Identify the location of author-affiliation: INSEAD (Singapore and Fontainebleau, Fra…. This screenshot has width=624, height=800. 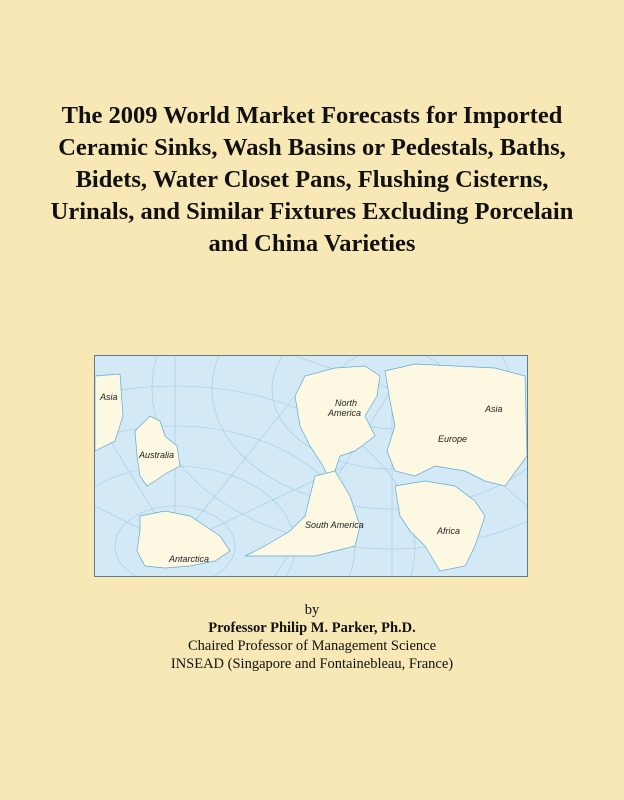
(312, 664).